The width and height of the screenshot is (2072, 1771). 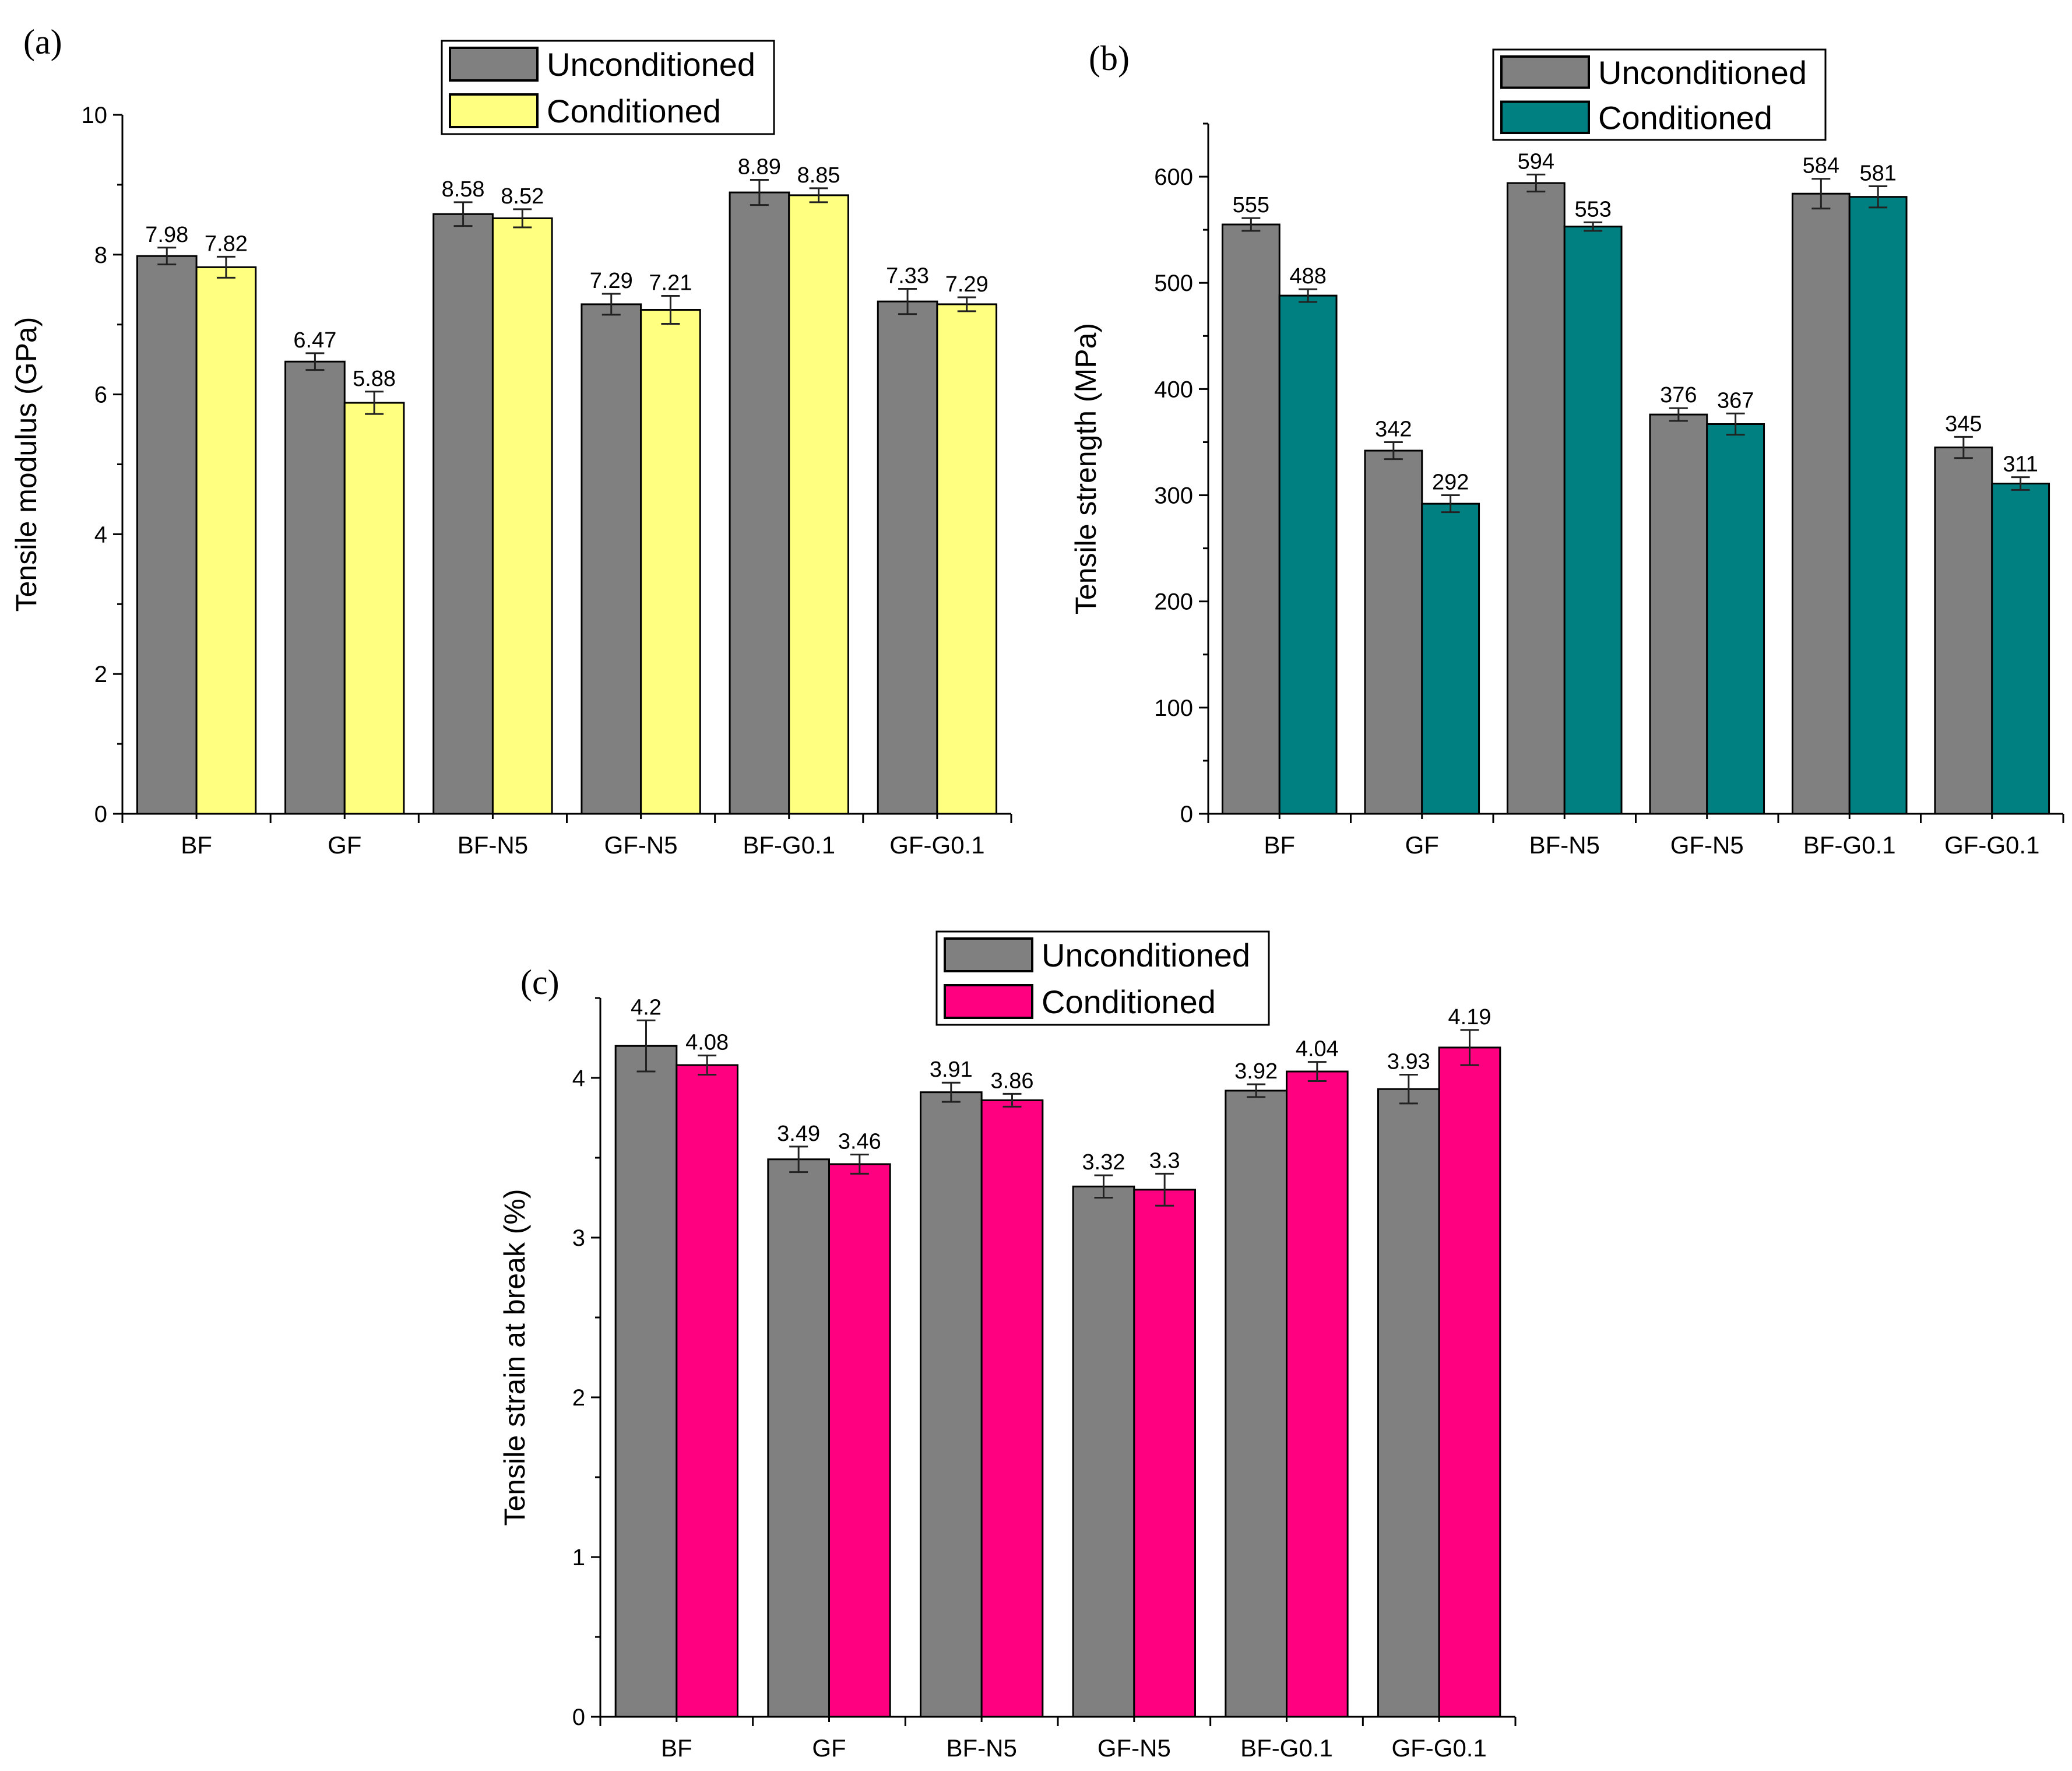 What do you see at coordinates (818, 175) in the screenshot?
I see `data-label: 8.85` at bounding box center [818, 175].